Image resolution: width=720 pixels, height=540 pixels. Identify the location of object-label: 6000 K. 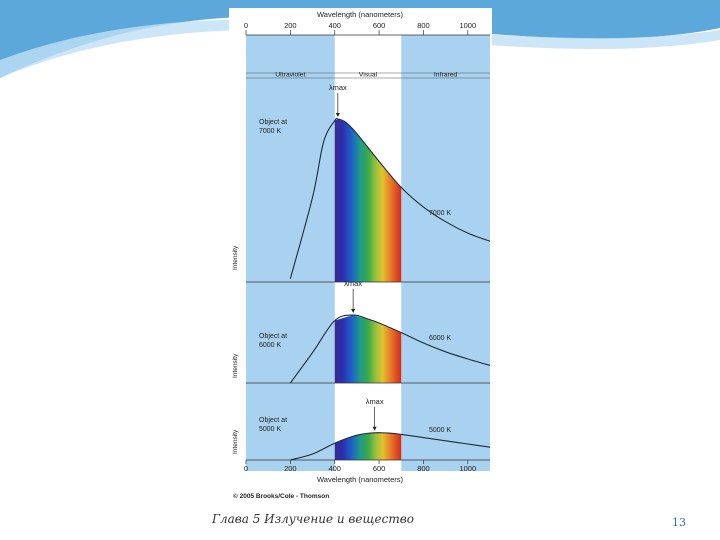
(270, 345).